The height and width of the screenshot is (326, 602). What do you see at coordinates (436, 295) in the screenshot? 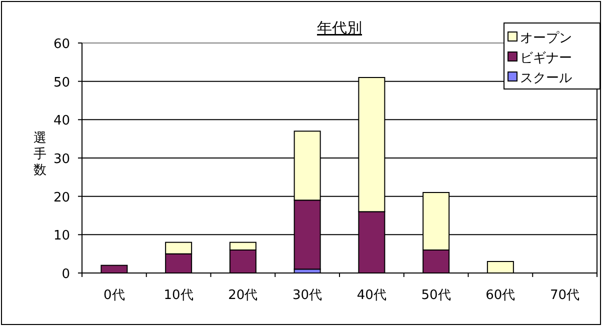
I see `x-tick-label: 50代` at bounding box center [436, 295].